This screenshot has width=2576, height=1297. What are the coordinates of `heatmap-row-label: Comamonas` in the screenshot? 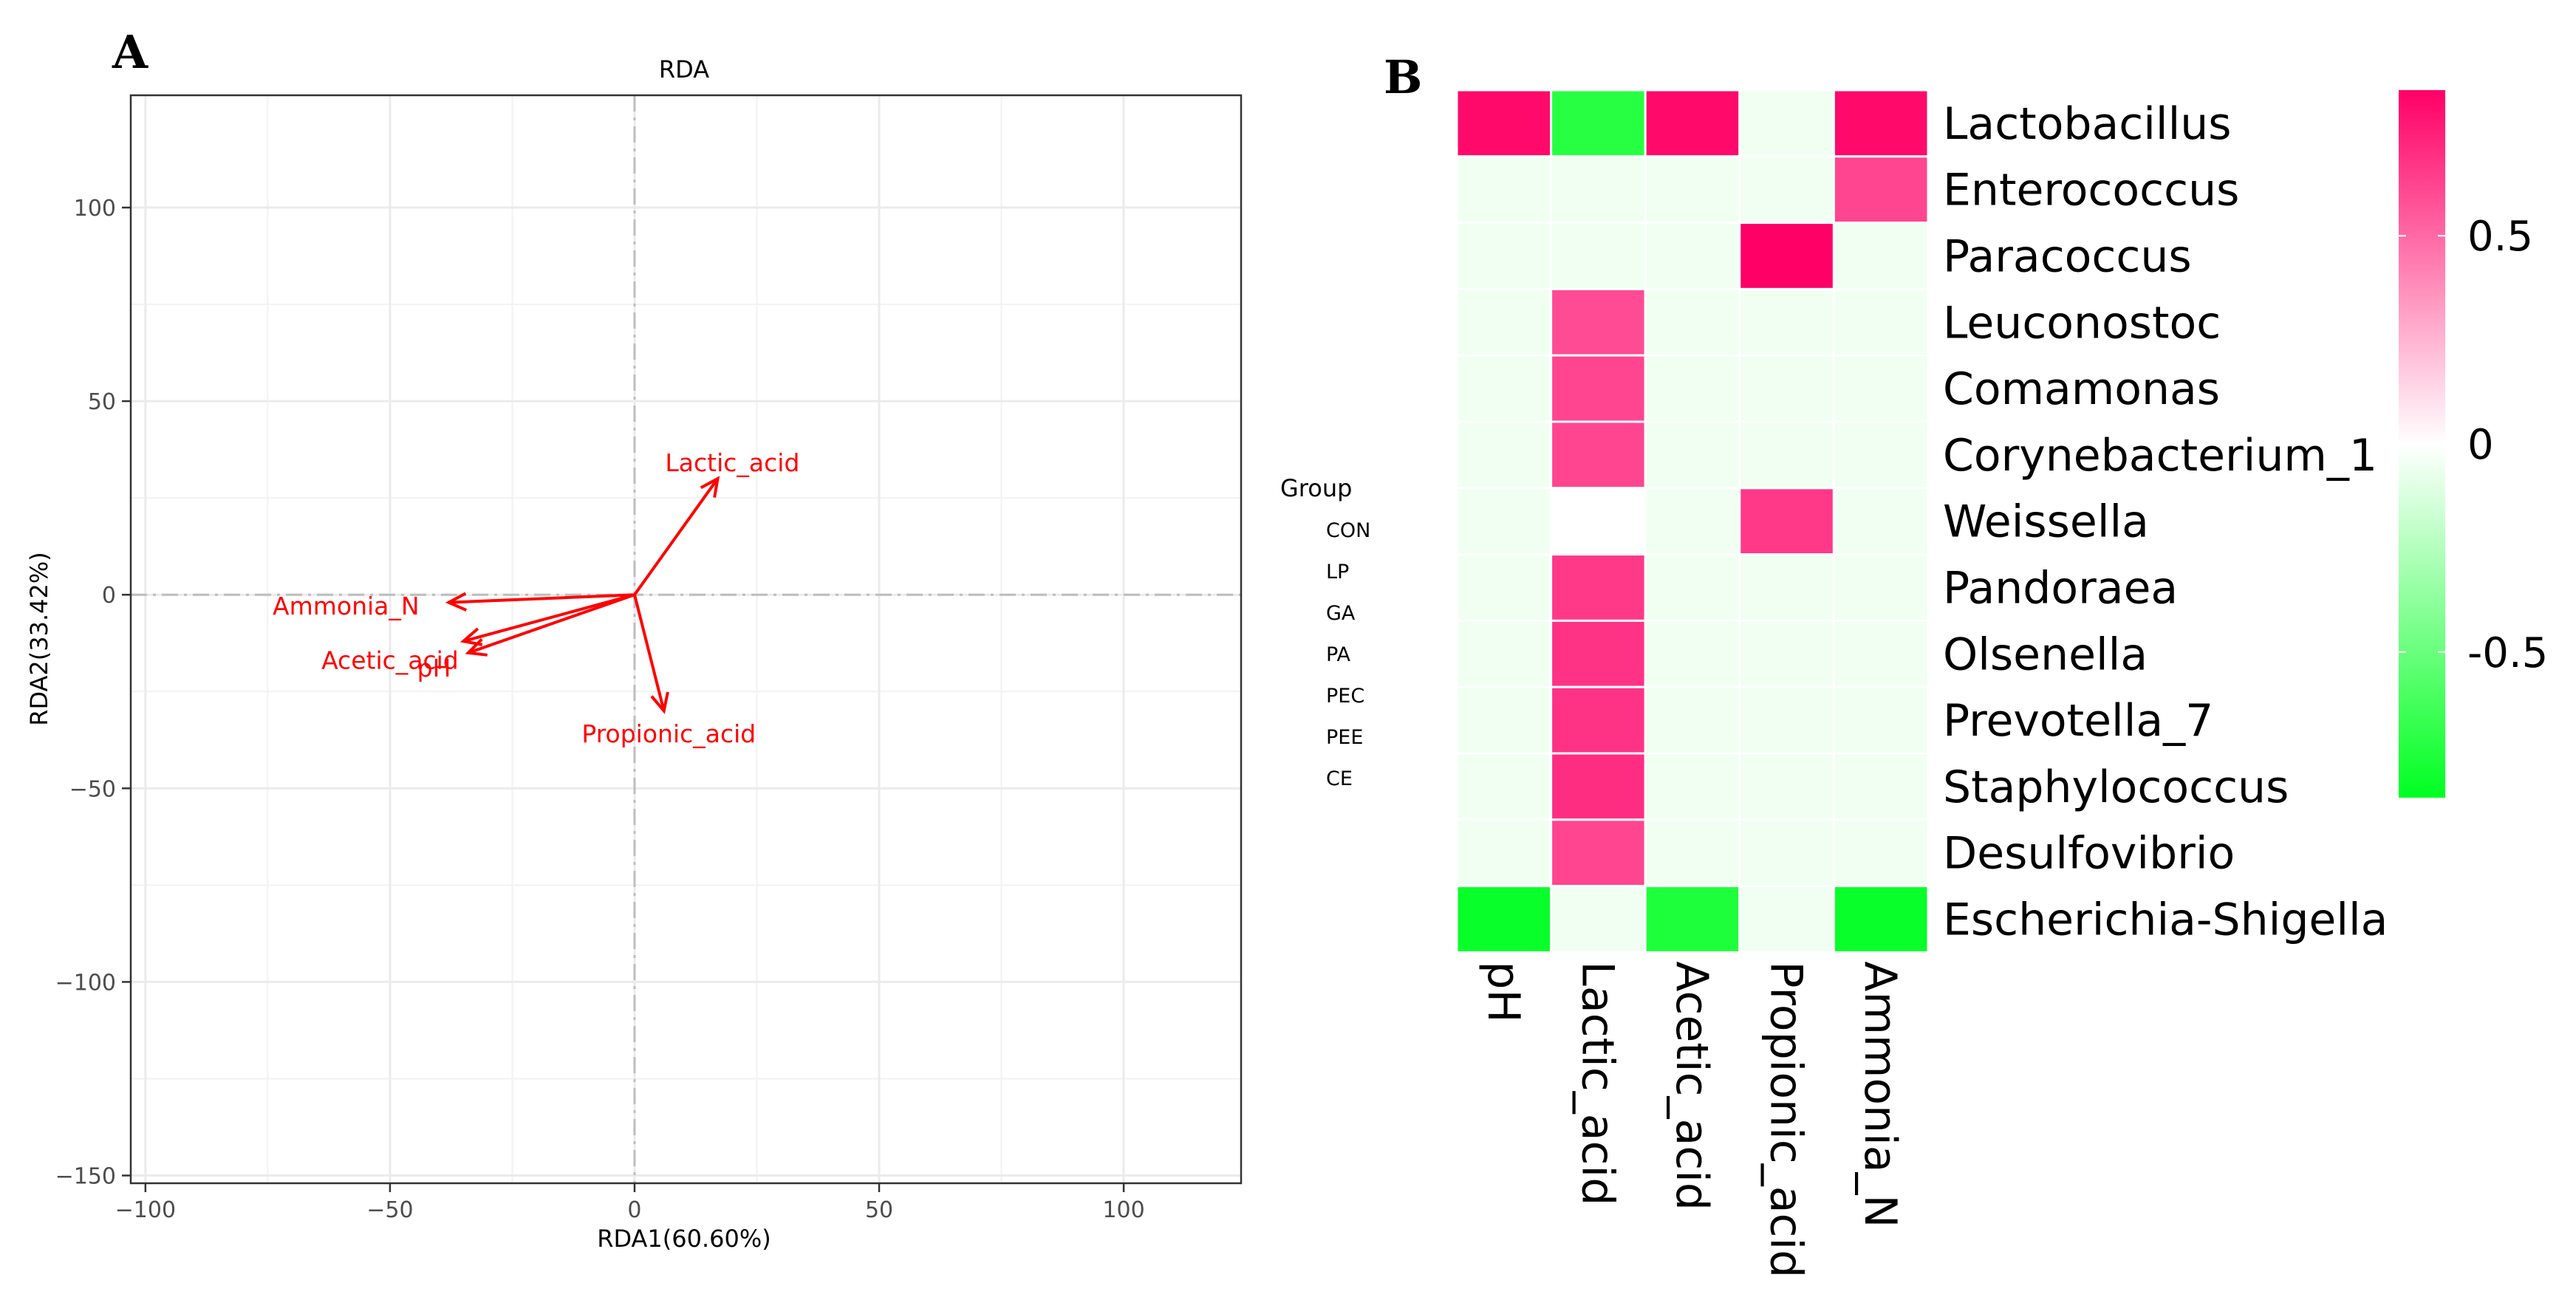 It's located at (2081, 389).